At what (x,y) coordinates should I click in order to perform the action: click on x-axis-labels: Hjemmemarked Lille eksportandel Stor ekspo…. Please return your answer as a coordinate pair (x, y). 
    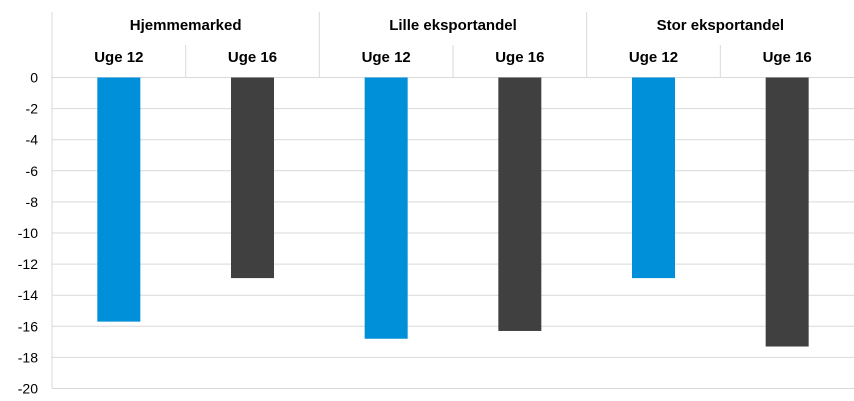
    Looking at the image, I should click on (453, 41).